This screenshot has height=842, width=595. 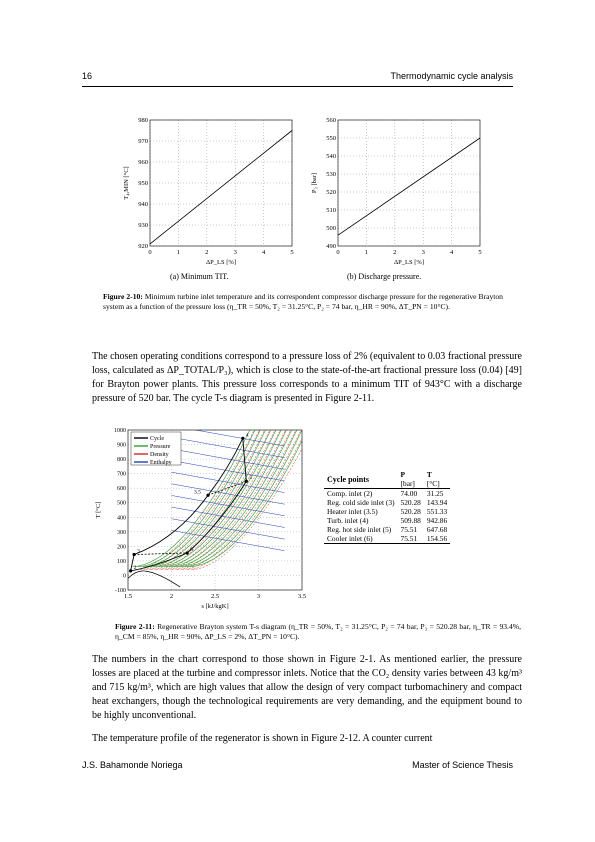 What do you see at coordinates (387, 511) in the screenshot?
I see `table-row: Heater inlet (3.5) 520.28 551.33` at bounding box center [387, 511].